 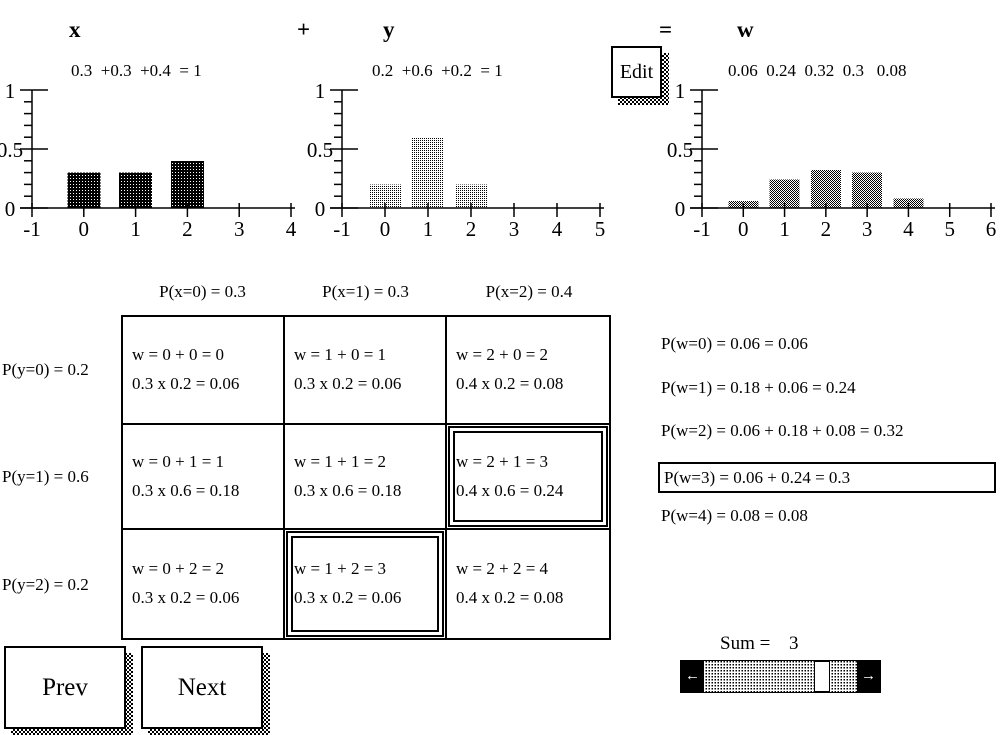 What do you see at coordinates (65, 687) in the screenshot?
I see `prev-button: Prev` at bounding box center [65, 687].